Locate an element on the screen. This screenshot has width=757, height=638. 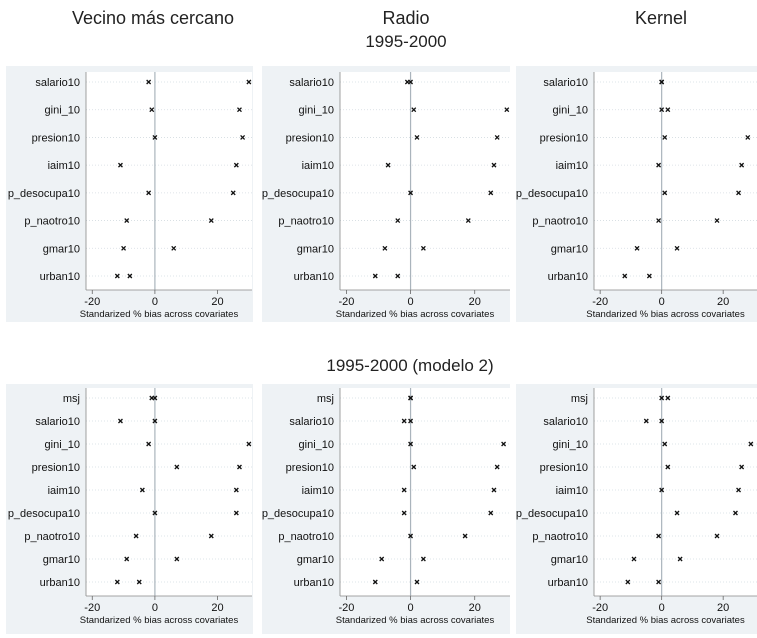
panel-3-category-label: salario10 is located at coordinates (57, 422).